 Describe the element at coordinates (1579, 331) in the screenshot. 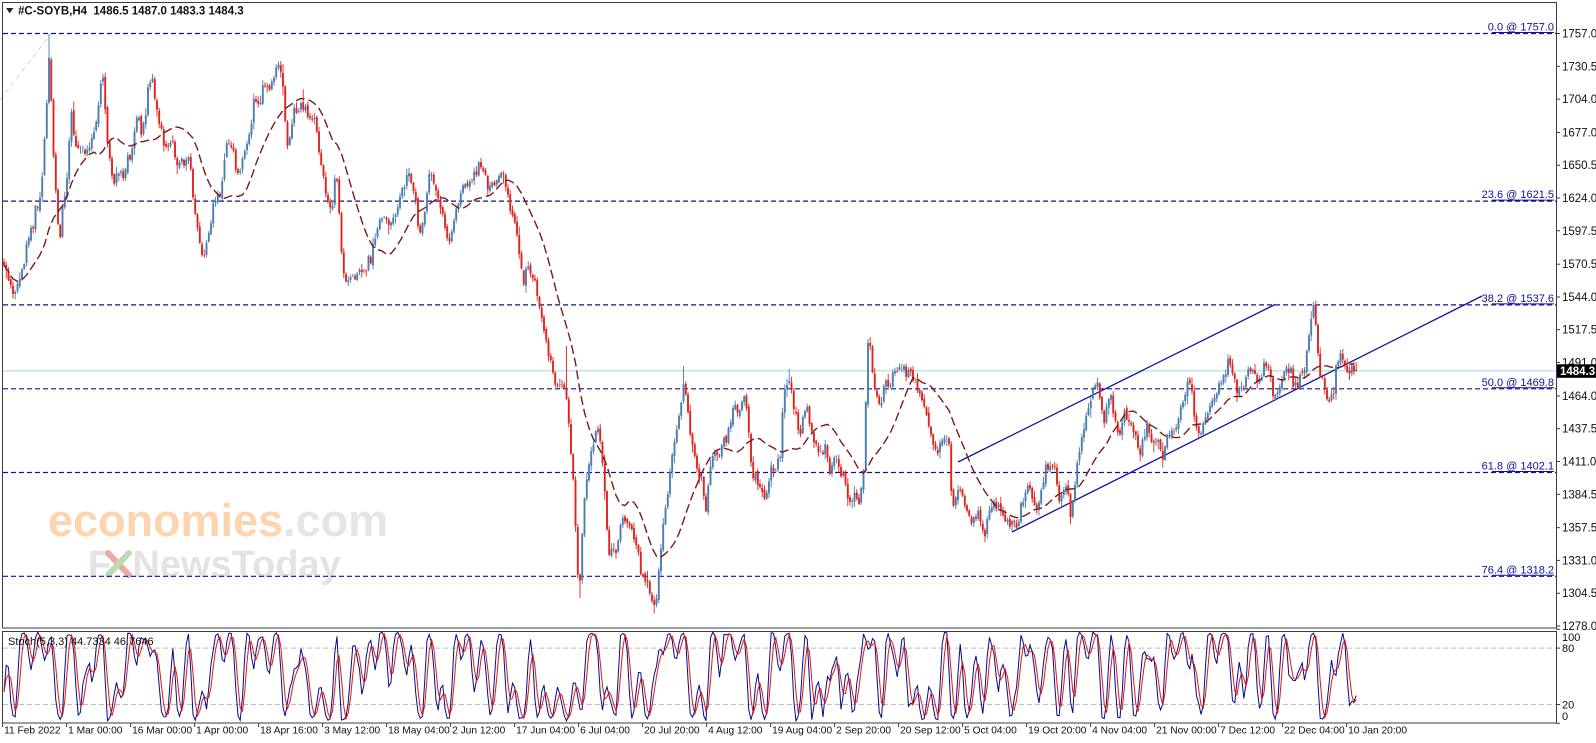

I see `svg-text: 1517.5` at that location.